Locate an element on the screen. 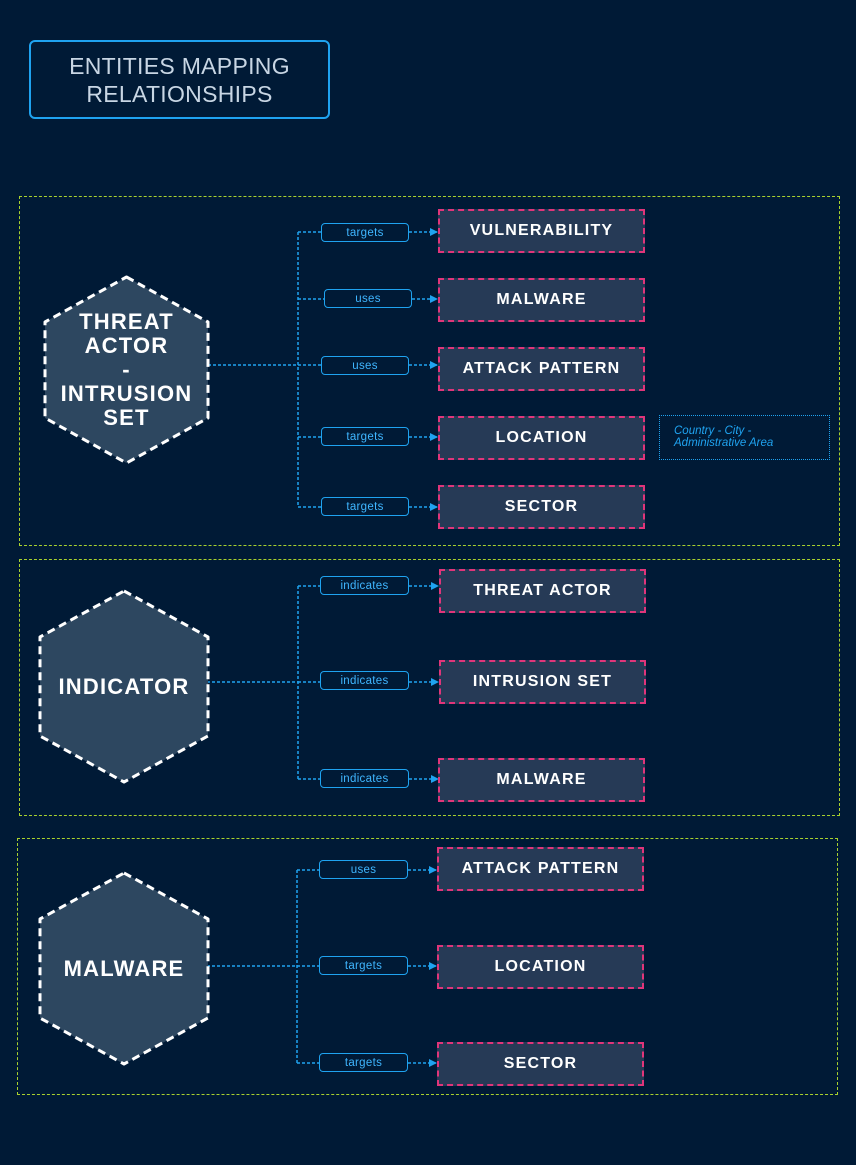  source-label: INDICATOR is located at coordinates (124, 686).